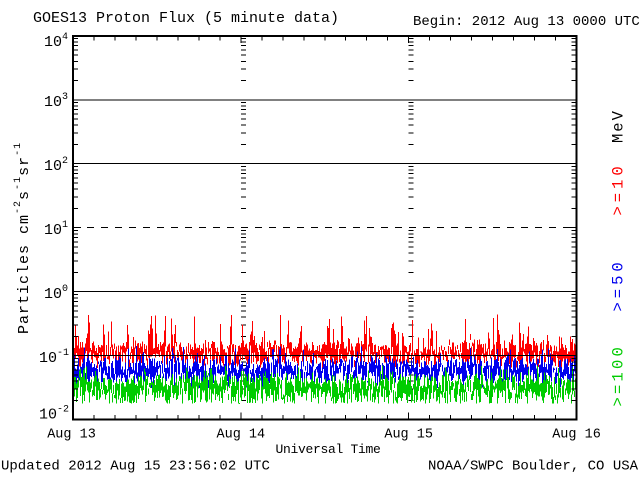 The width and height of the screenshot is (640, 480). Describe the element at coordinates (526, 22) in the screenshot. I see `svg-text: Begin: 2012 Aug 13 0000 UTC` at that location.